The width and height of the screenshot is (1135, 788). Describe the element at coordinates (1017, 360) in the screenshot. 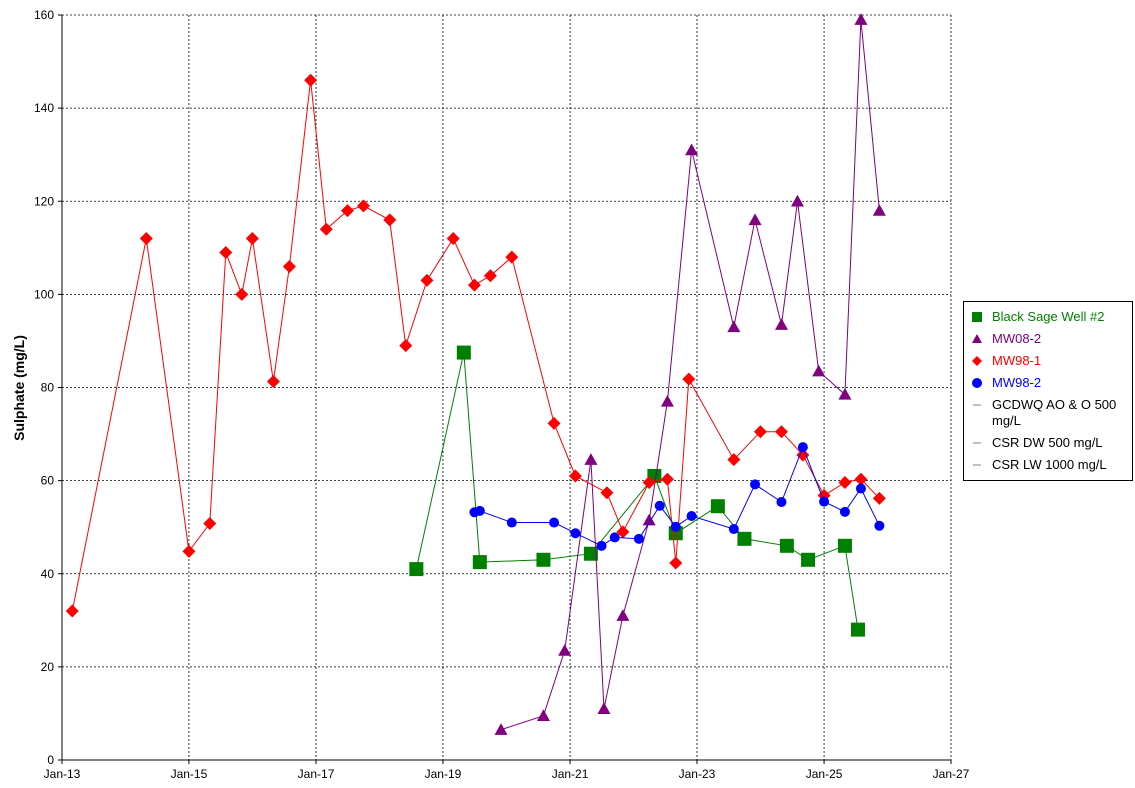

I see `legend-label: MW98-1` at that location.